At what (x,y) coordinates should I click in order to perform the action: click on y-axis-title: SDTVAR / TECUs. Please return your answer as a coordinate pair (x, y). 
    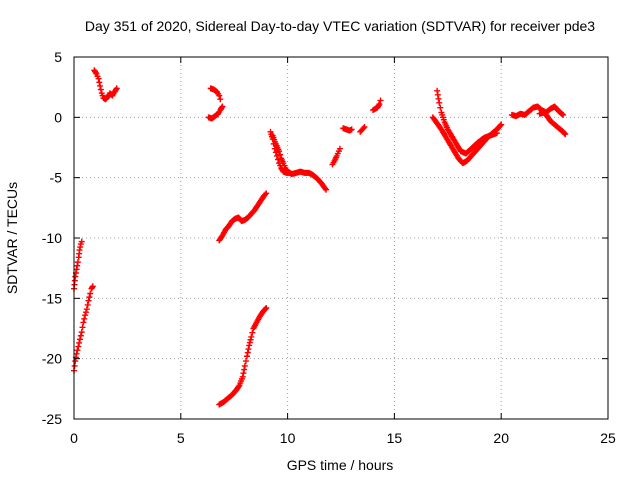
    Looking at the image, I should click on (12, 238).